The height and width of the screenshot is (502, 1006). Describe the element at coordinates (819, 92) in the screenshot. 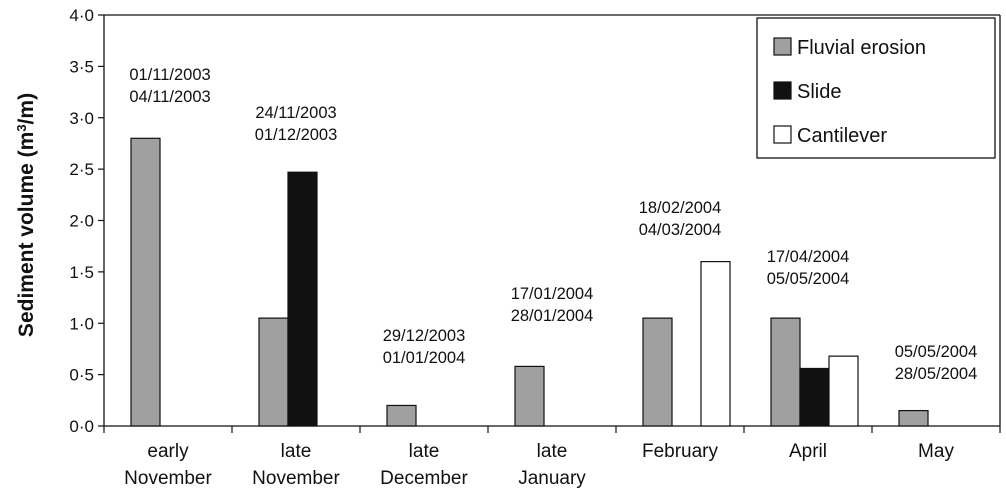

I see `legend-label: Slide` at that location.